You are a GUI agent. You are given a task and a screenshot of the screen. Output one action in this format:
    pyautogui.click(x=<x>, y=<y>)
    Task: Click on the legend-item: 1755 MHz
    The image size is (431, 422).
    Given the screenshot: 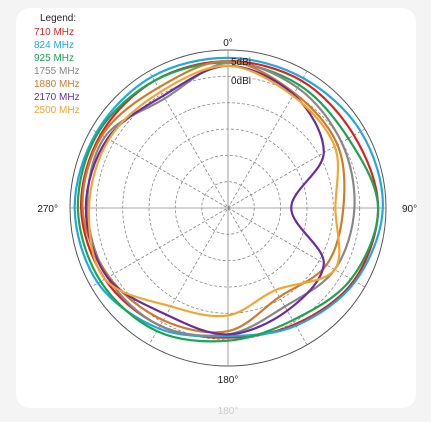 What is the action you would take?
    pyautogui.click(x=57, y=71)
    